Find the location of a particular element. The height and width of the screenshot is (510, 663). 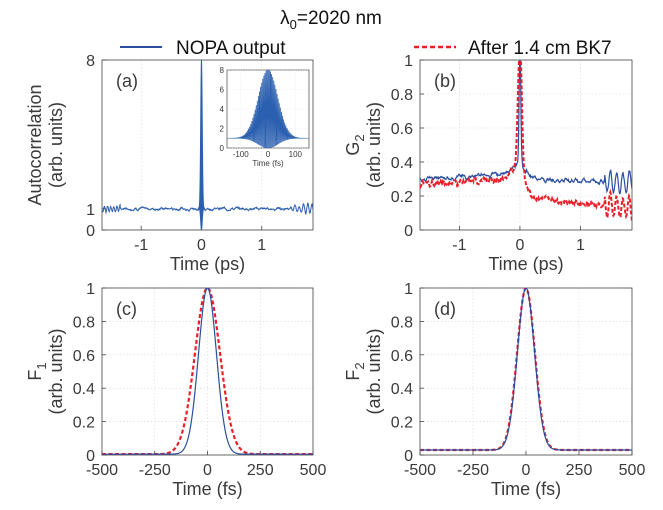

panel-label: (d) is located at coordinates (445, 309).